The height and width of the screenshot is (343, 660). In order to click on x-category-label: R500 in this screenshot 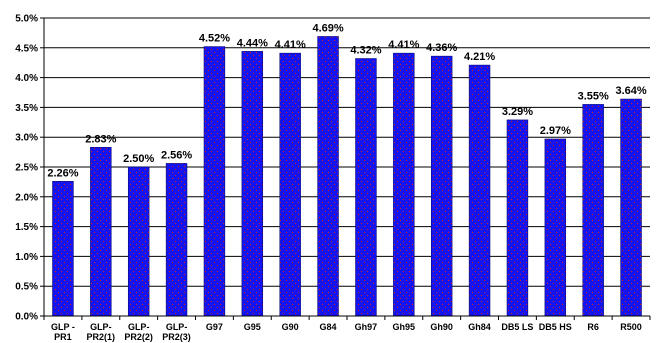, I will do `click(631, 327)`.